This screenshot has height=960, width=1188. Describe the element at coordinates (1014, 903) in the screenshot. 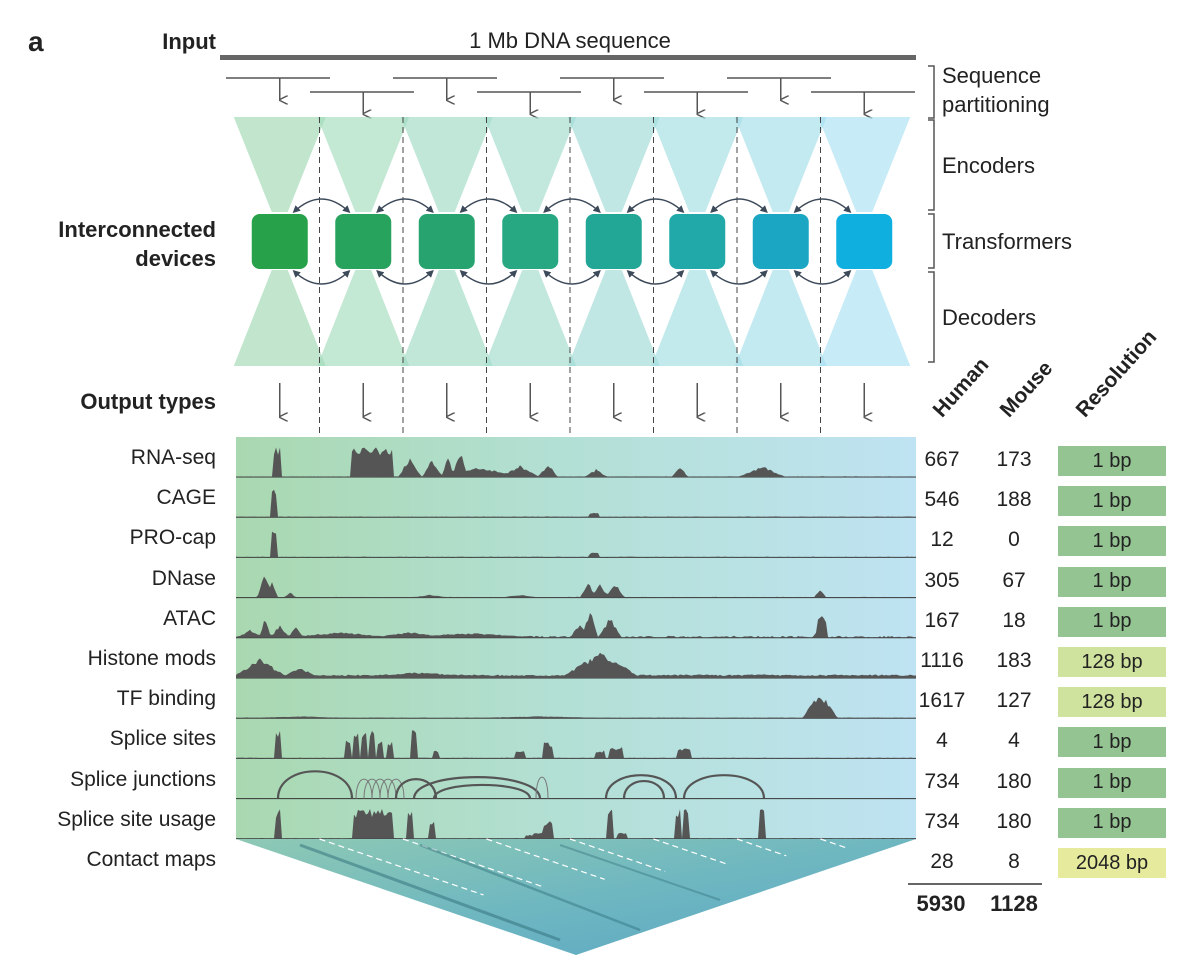

I see `mouse-total: 1128` at that location.